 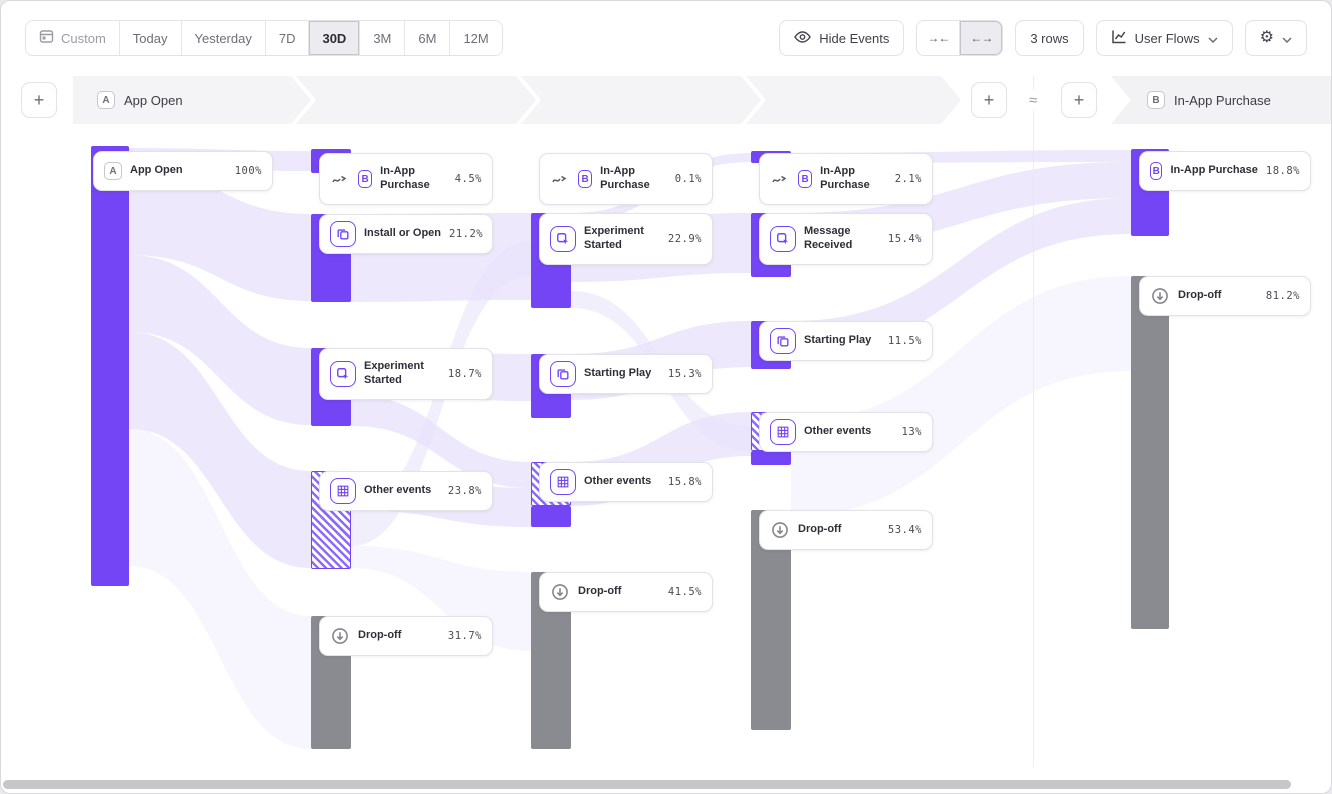 I want to click on step-a-label: App Open, so click(x=153, y=100).